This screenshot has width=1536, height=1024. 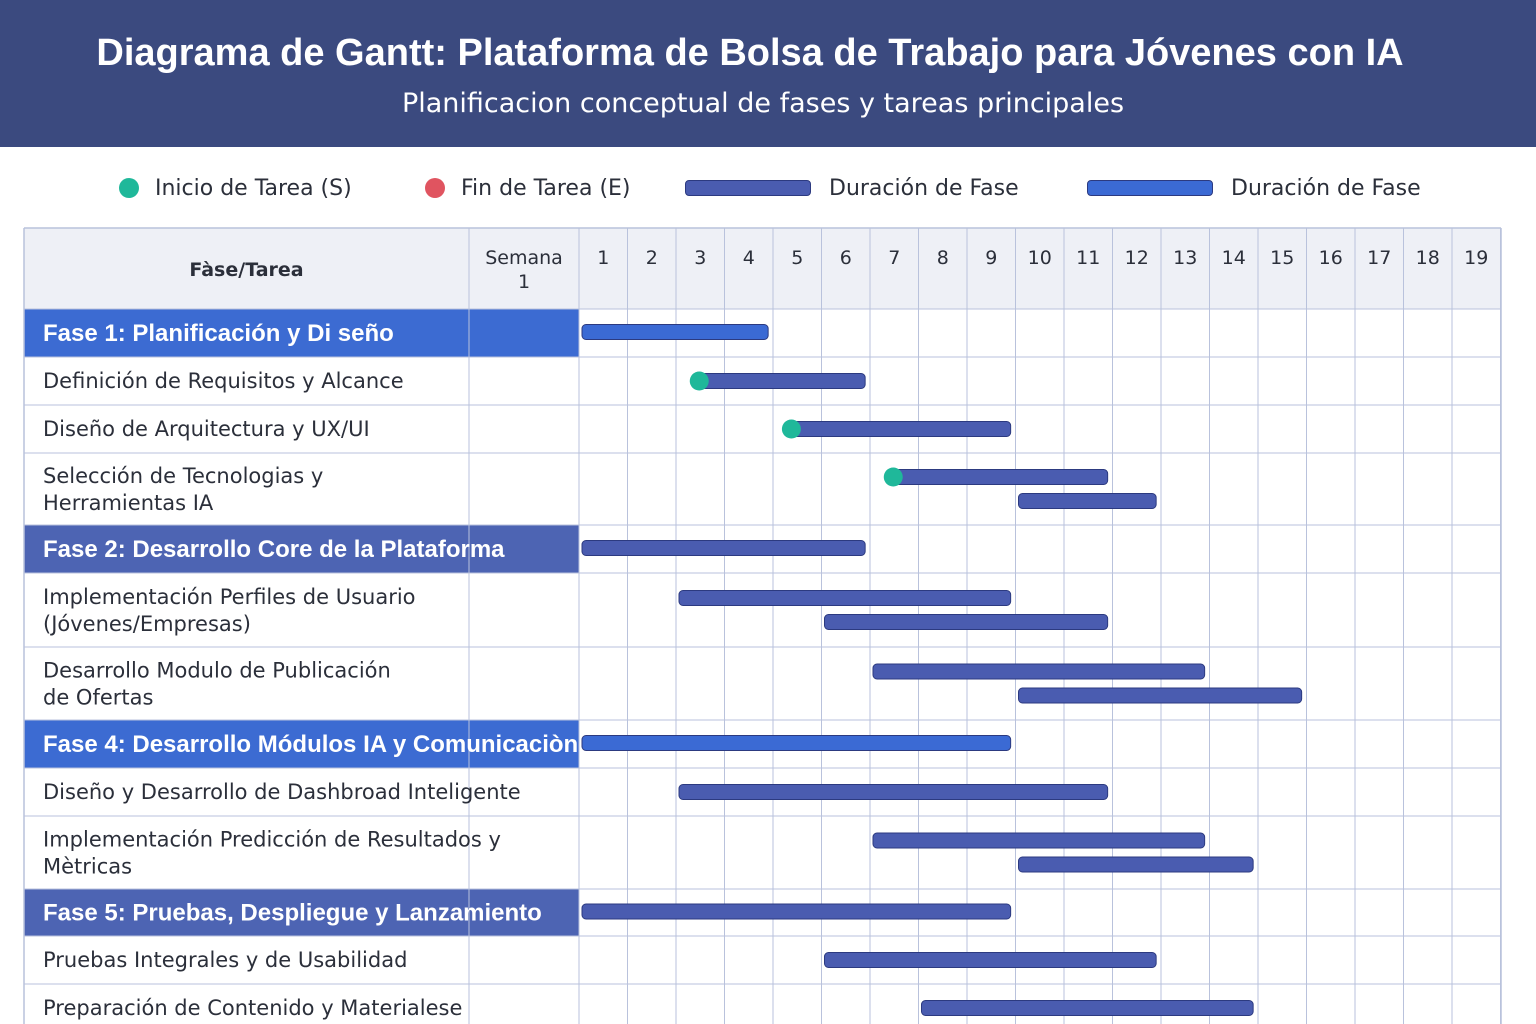 What do you see at coordinates (98, 698) in the screenshot?
I see `task-label: de Ofertas` at bounding box center [98, 698].